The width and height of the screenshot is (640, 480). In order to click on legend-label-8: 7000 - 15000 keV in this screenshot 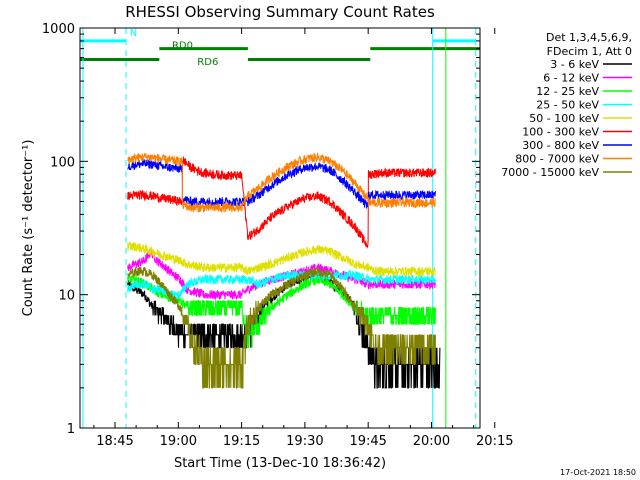, I will do `click(550, 172)`.